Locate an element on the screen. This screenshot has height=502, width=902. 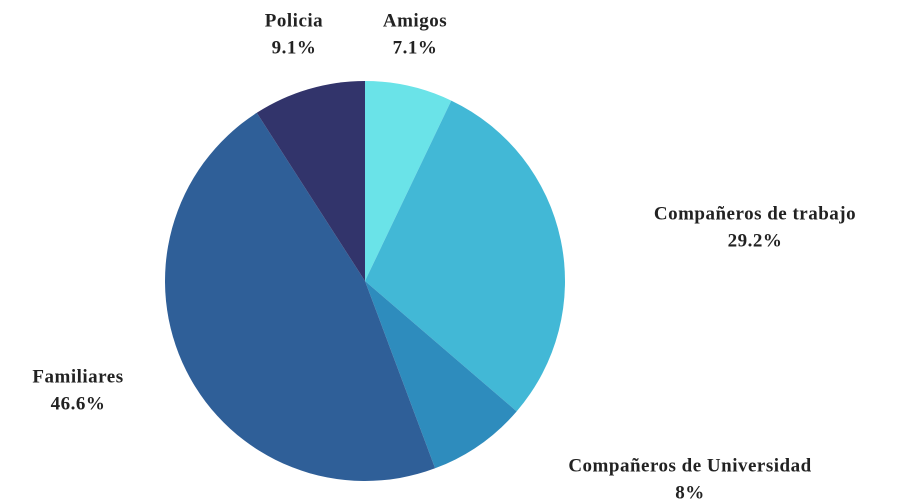
slice-value: 29.2% is located at coordinates (755, 240).